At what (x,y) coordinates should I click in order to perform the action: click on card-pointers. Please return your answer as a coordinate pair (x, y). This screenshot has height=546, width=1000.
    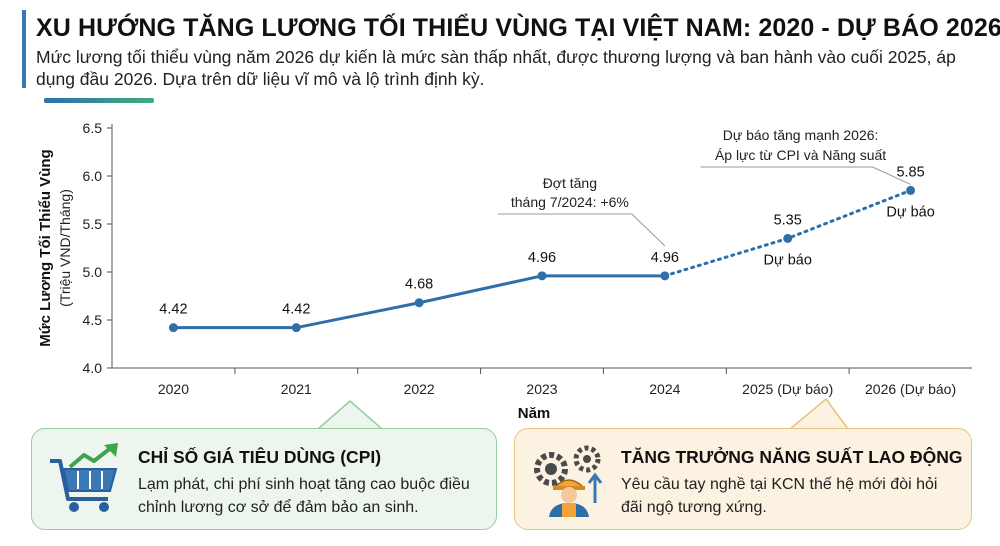
    Looking at the image, I should click on (583, 413).